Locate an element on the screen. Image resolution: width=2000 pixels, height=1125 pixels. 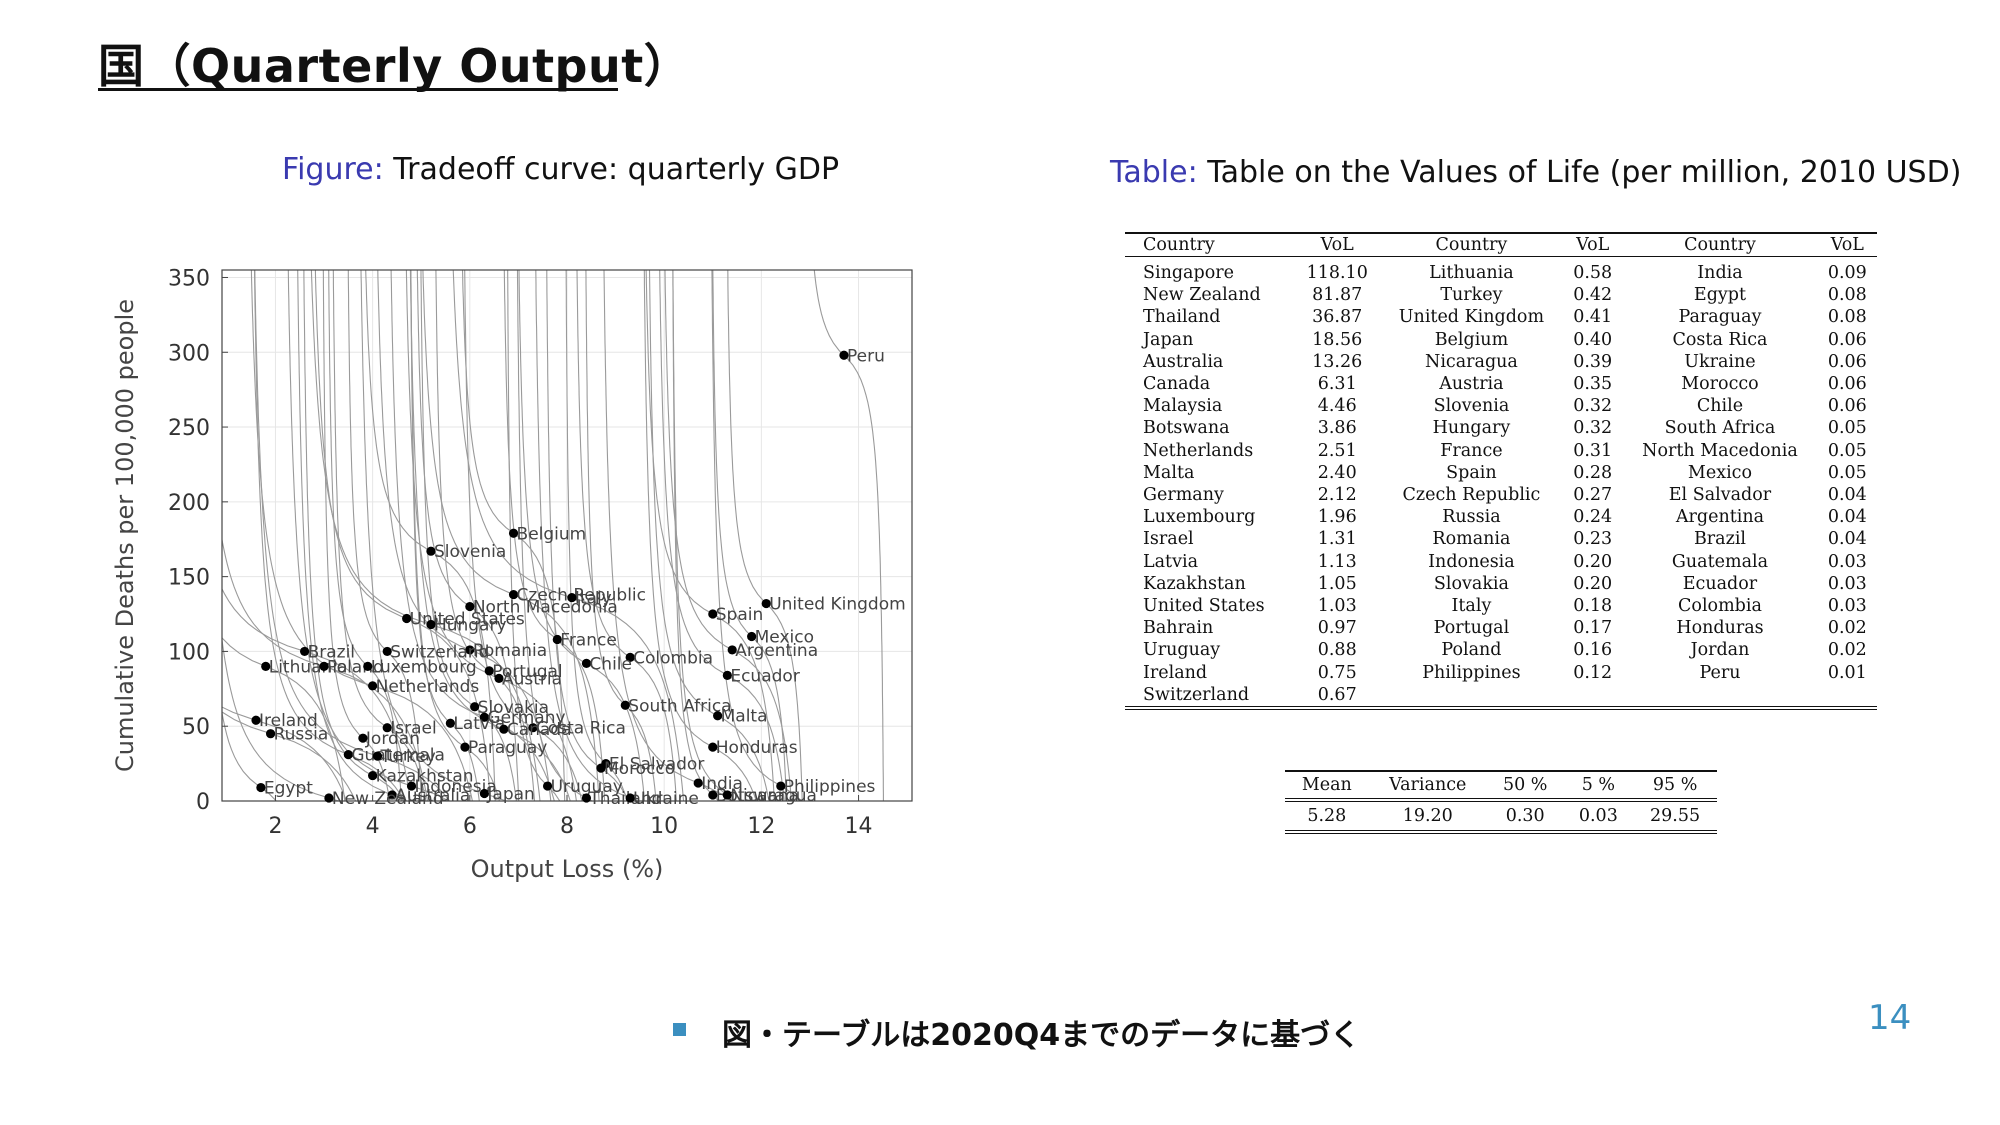
data-point-label: Costa Rica is located at coordinates (581, 729).